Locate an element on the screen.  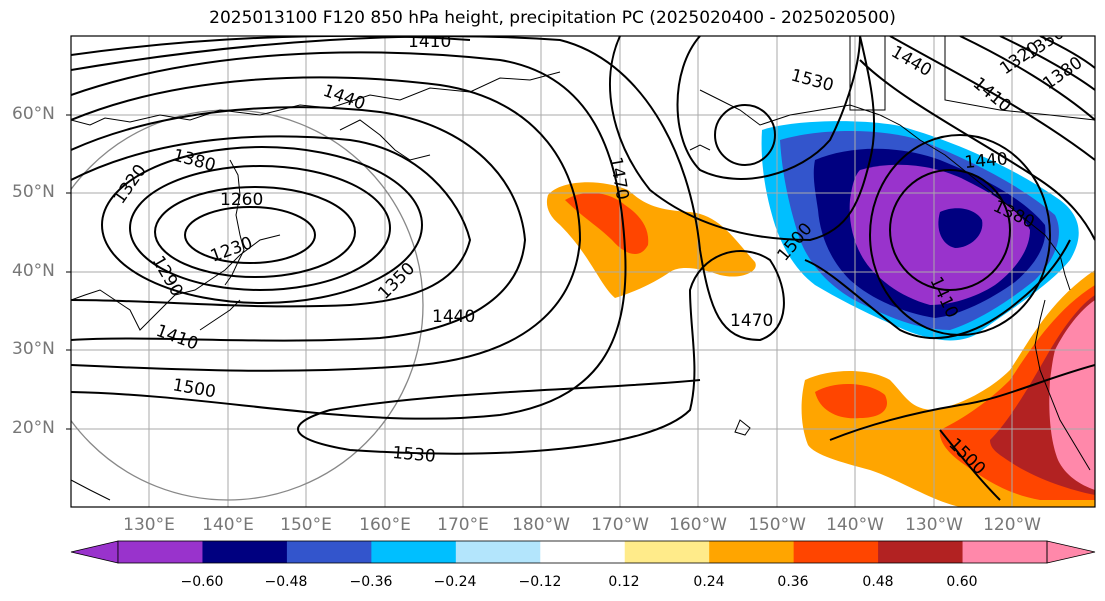
lon-label: 150°E is located at coordinates (306, 525).